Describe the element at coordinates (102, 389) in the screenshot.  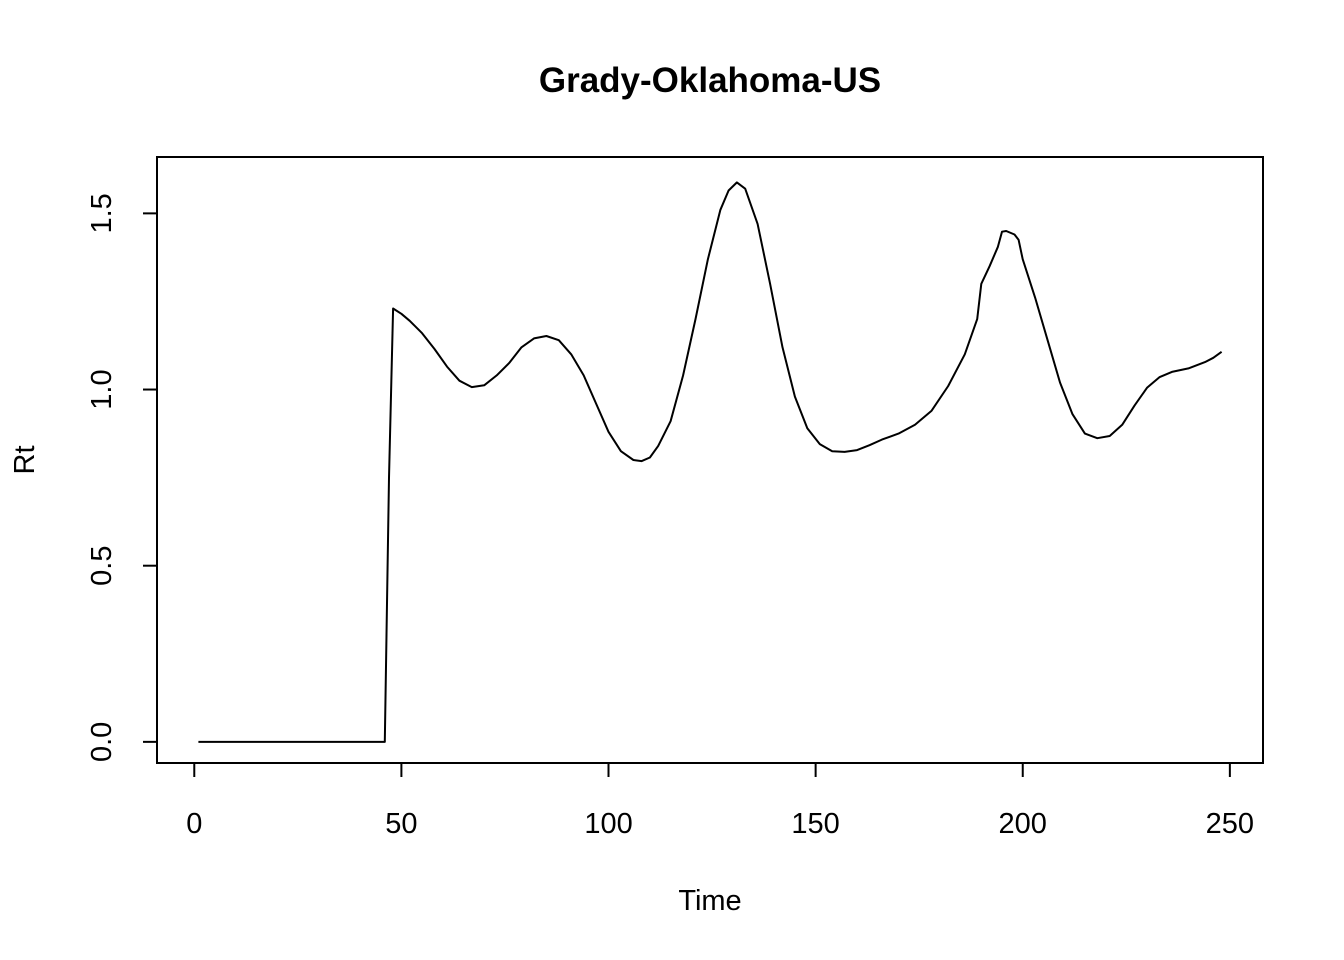
I see `y-tick-label: 1.0` at that location.